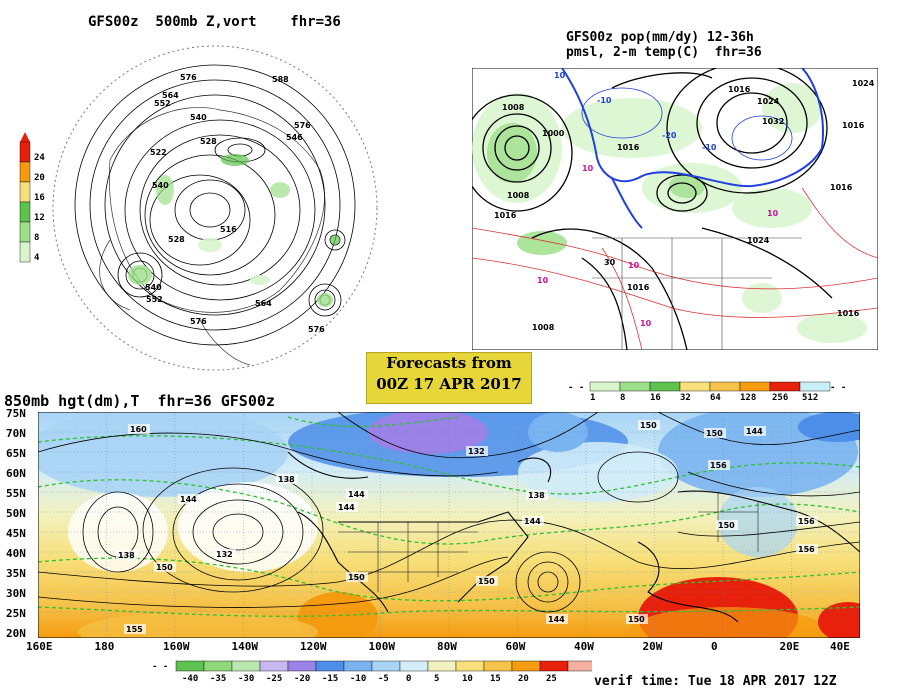 The image size is (900, 700). Describe the element at coordinates (138, 429) in the screenshot. I see `height-label: 160` at that location.